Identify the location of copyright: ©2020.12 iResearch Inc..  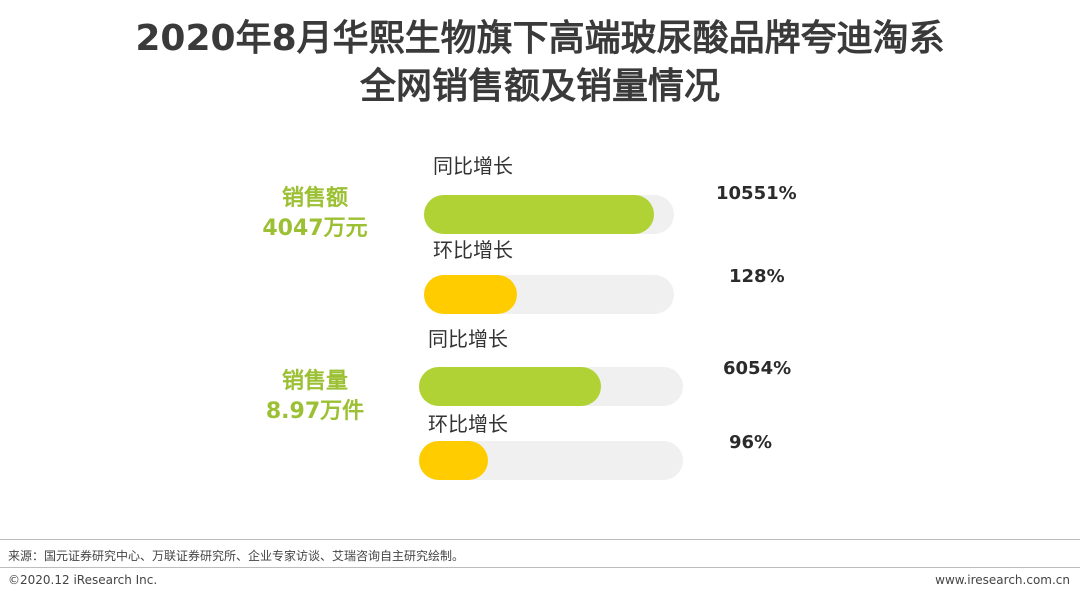
(83, 580).